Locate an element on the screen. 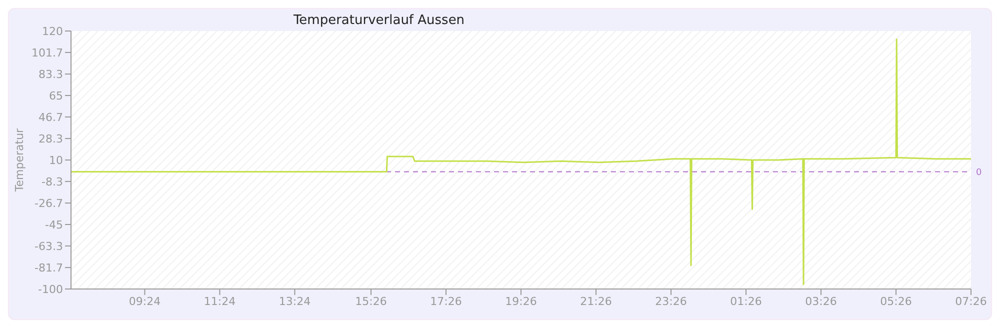 The height and width of the screenshot is (330, 1000). y-tick-label: -26.7 is located at coordinates (48, 203).